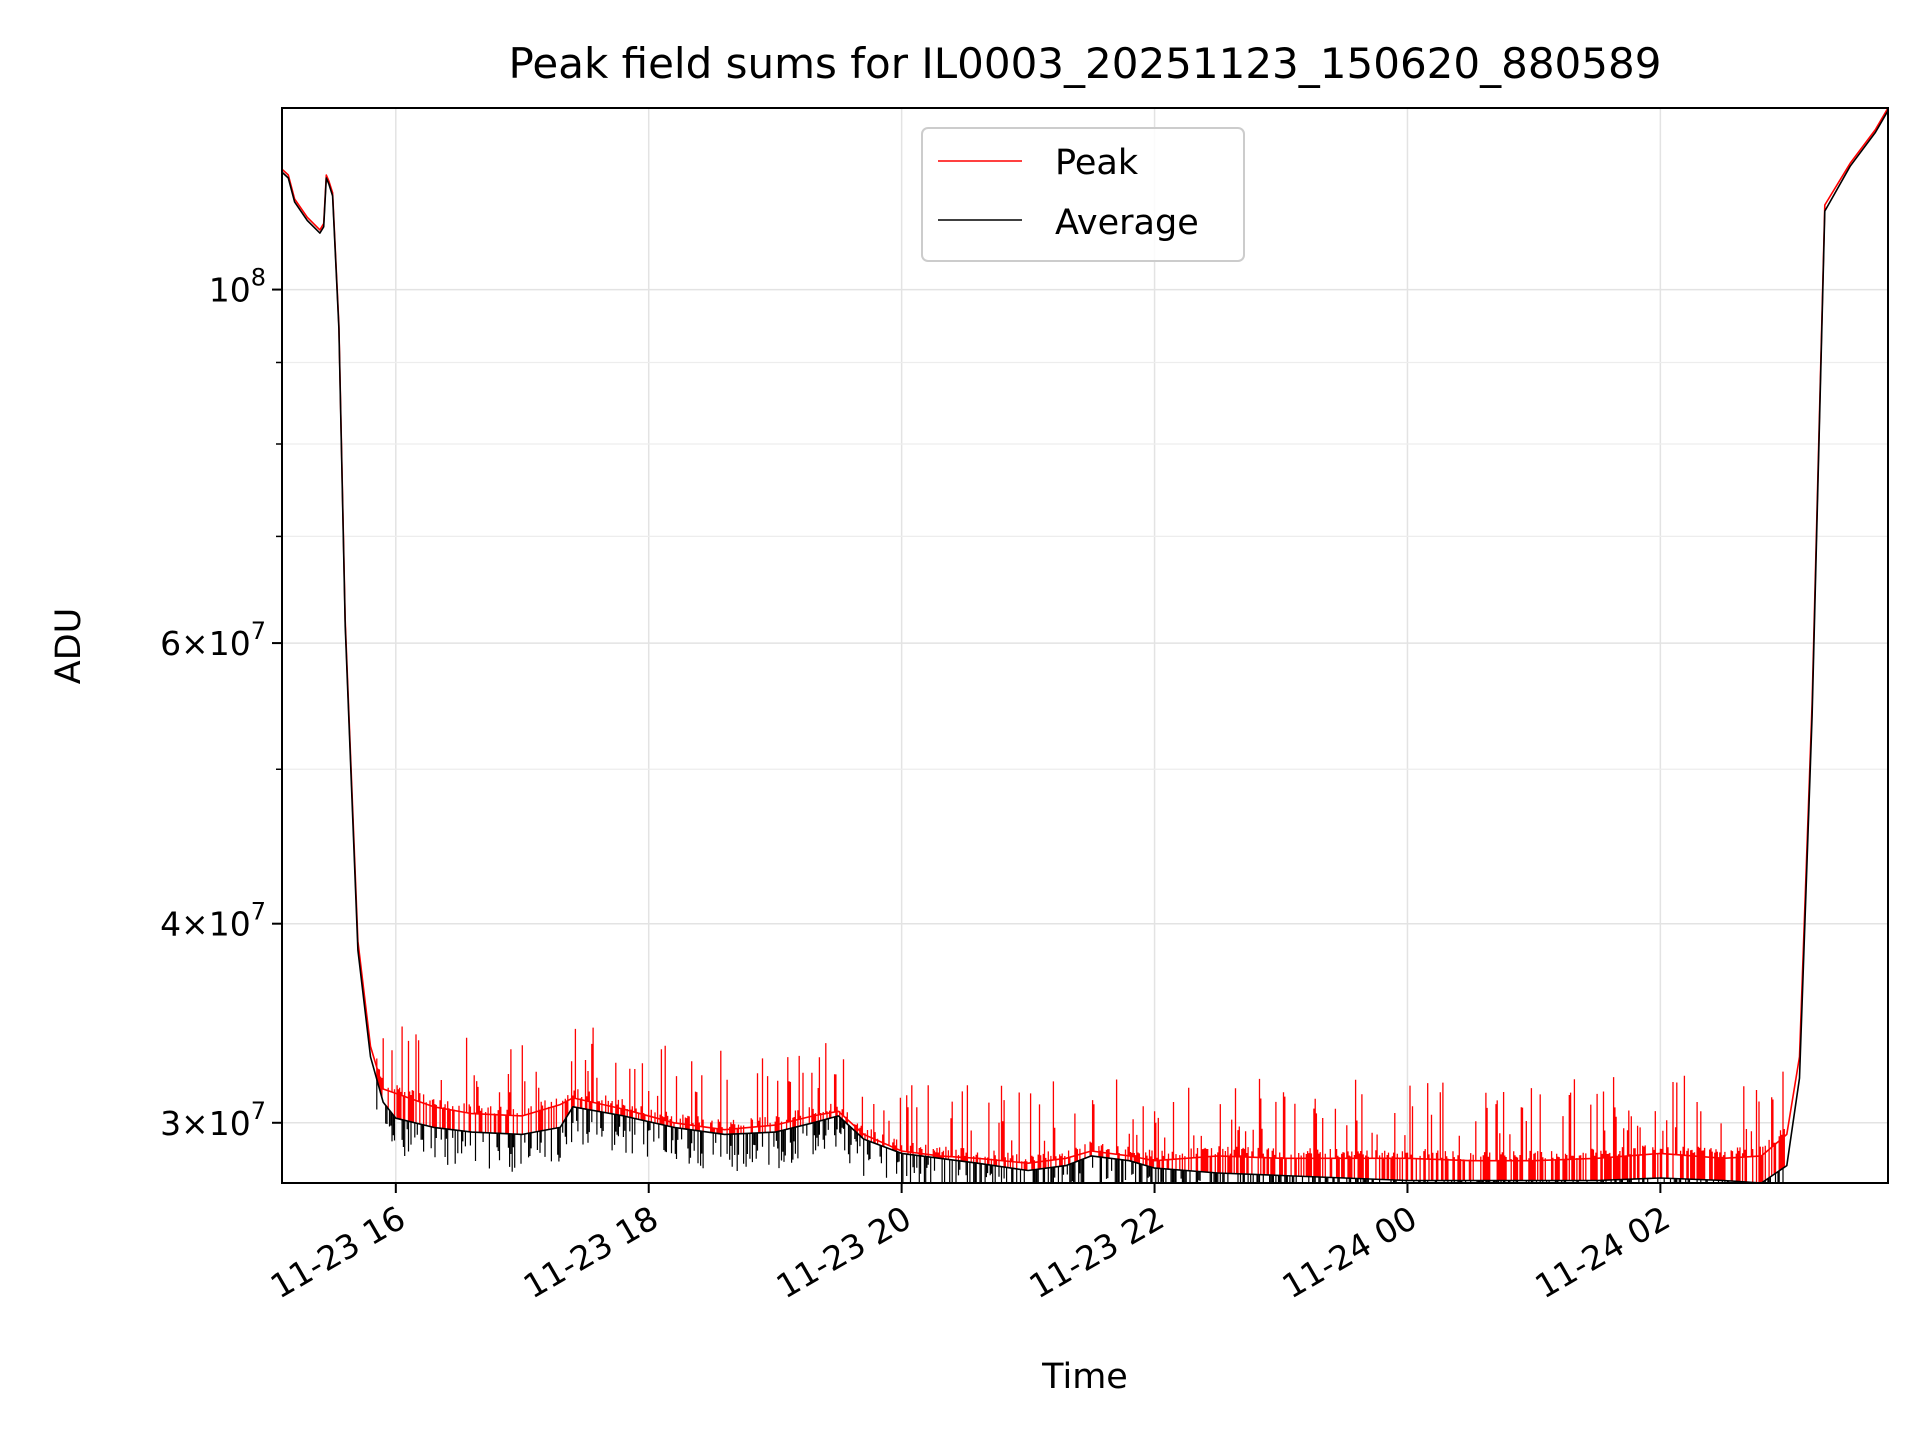 Image resolution: width=1920 pixels, height=1440 pixels. What do you see at coordinates (591, 1252) in the screenshot?
I see `x-tick-label: 11-23 18` at bounding box center [591, 1252].